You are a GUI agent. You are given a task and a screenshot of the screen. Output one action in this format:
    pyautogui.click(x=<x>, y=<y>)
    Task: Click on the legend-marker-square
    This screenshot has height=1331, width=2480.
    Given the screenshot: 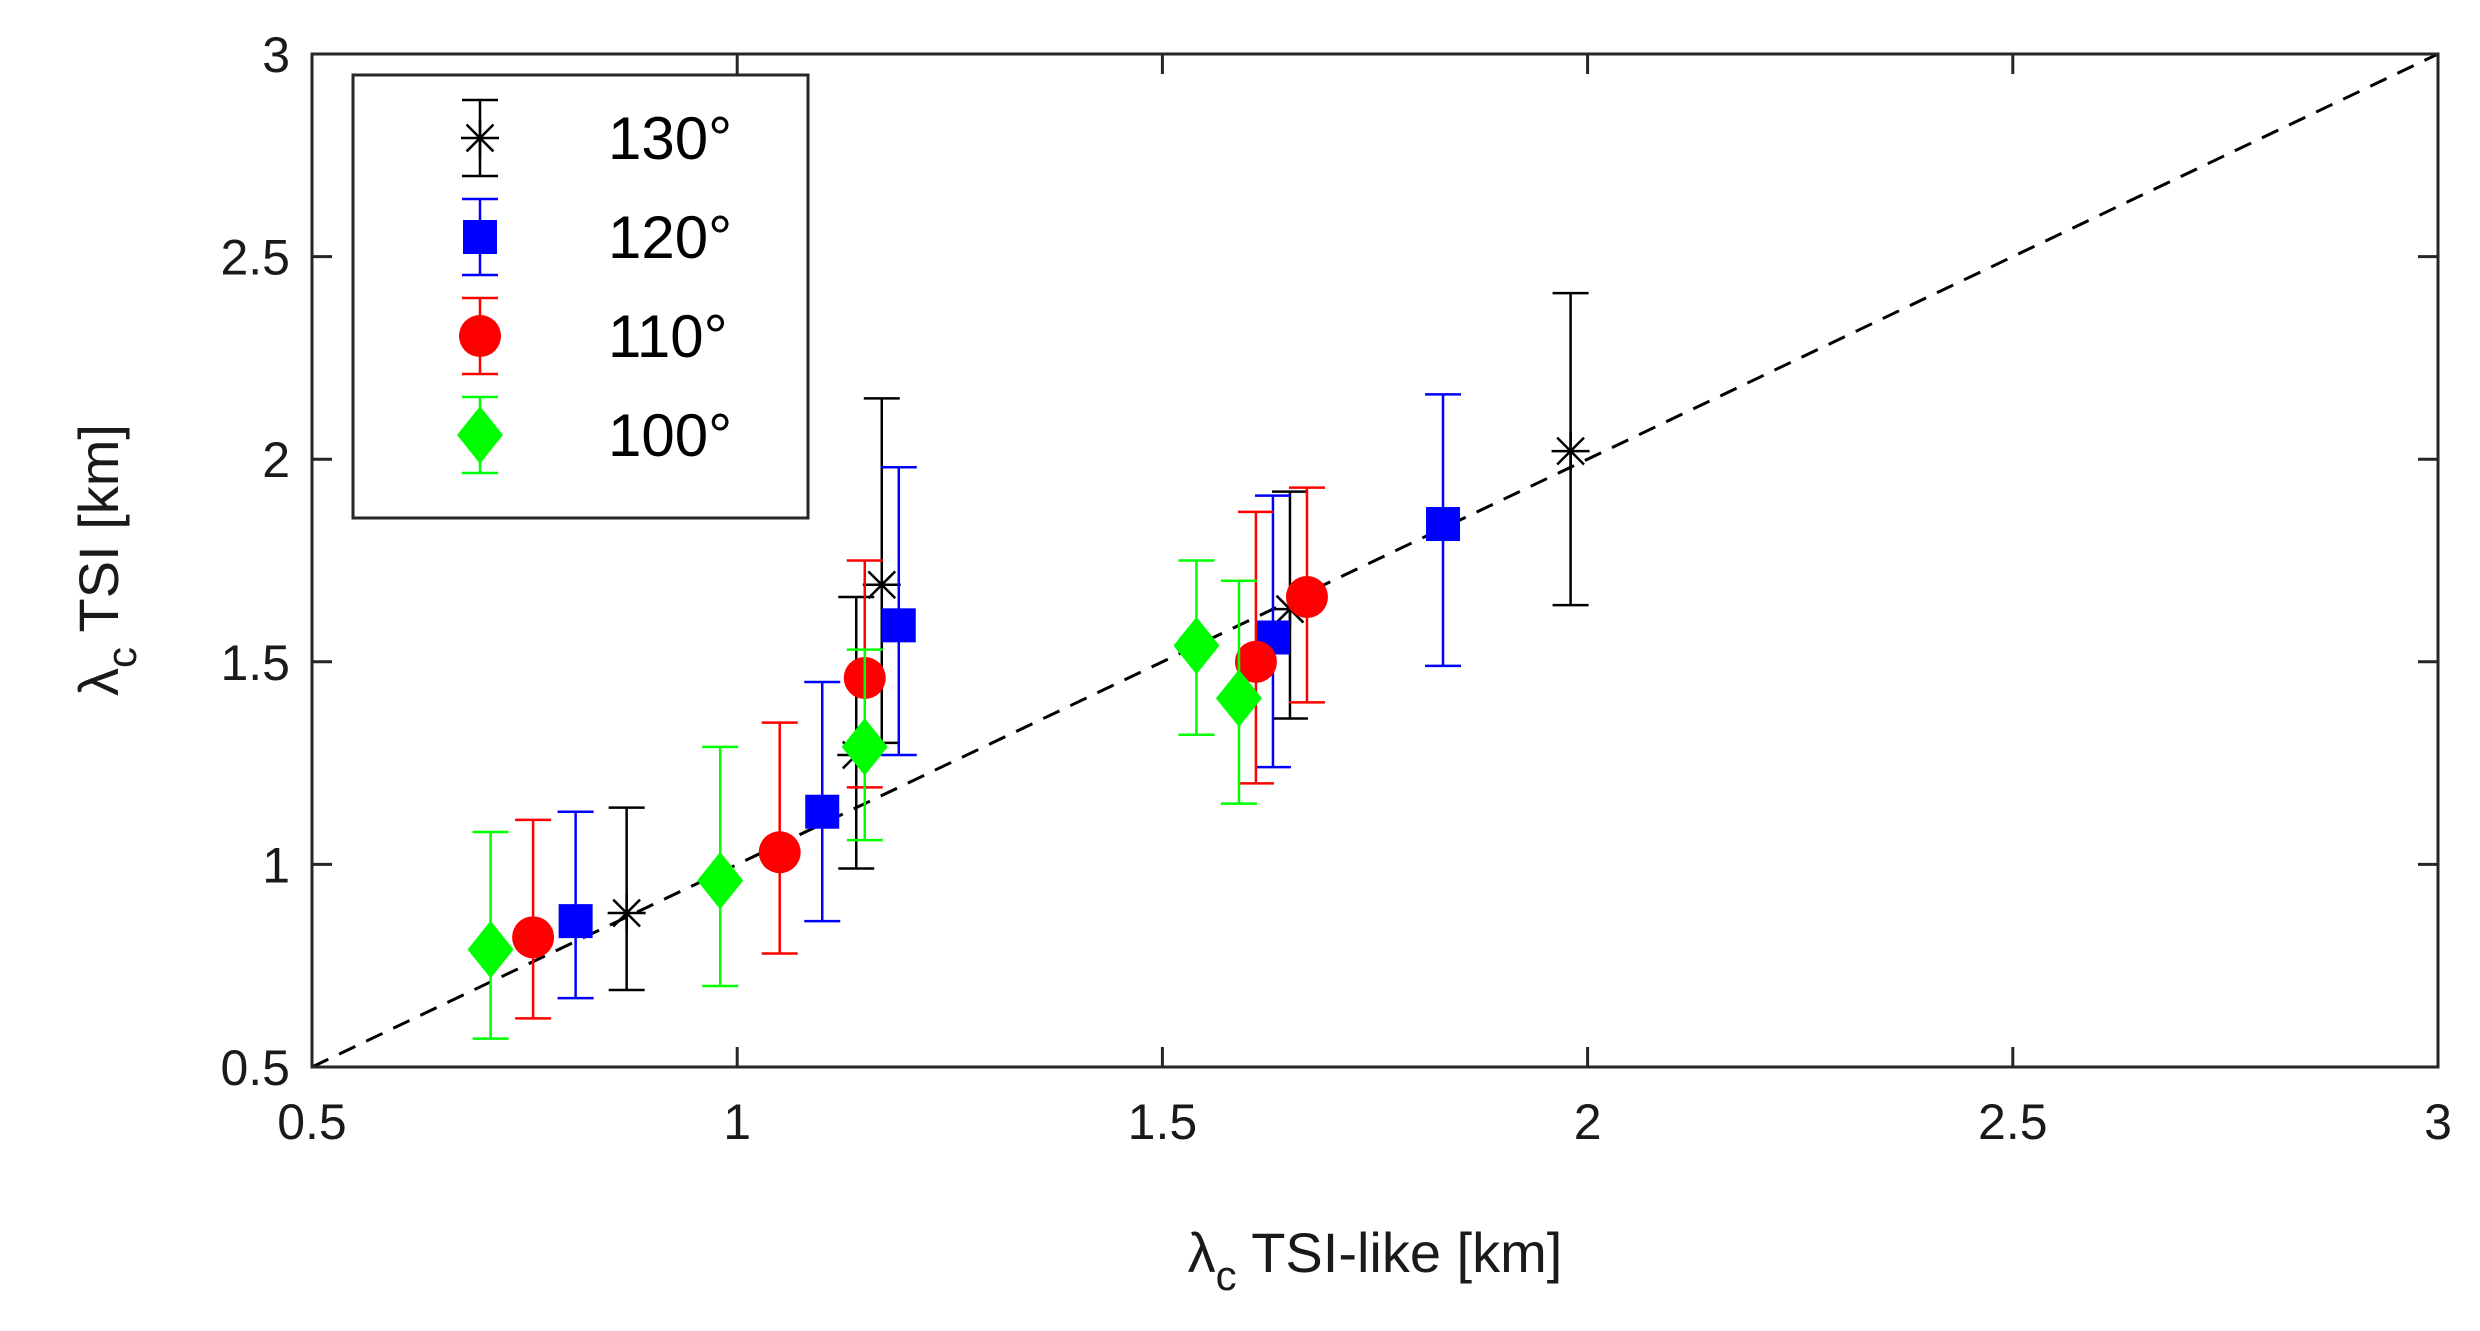 What is the action you would take?
    pyautogui.click(x=480, y=237)
    